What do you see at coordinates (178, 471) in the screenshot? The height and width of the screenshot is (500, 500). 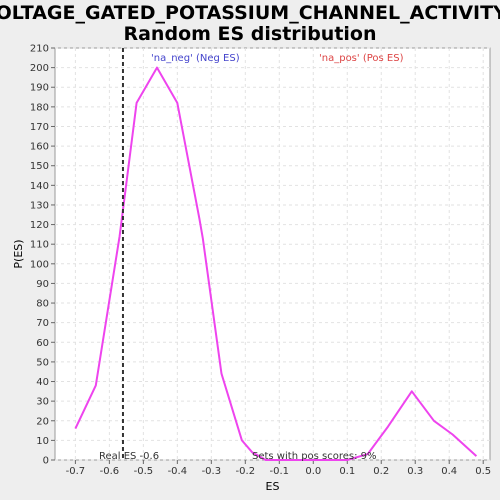 I see `x-tick-label: -0.4` at bounding box center [178, 471].